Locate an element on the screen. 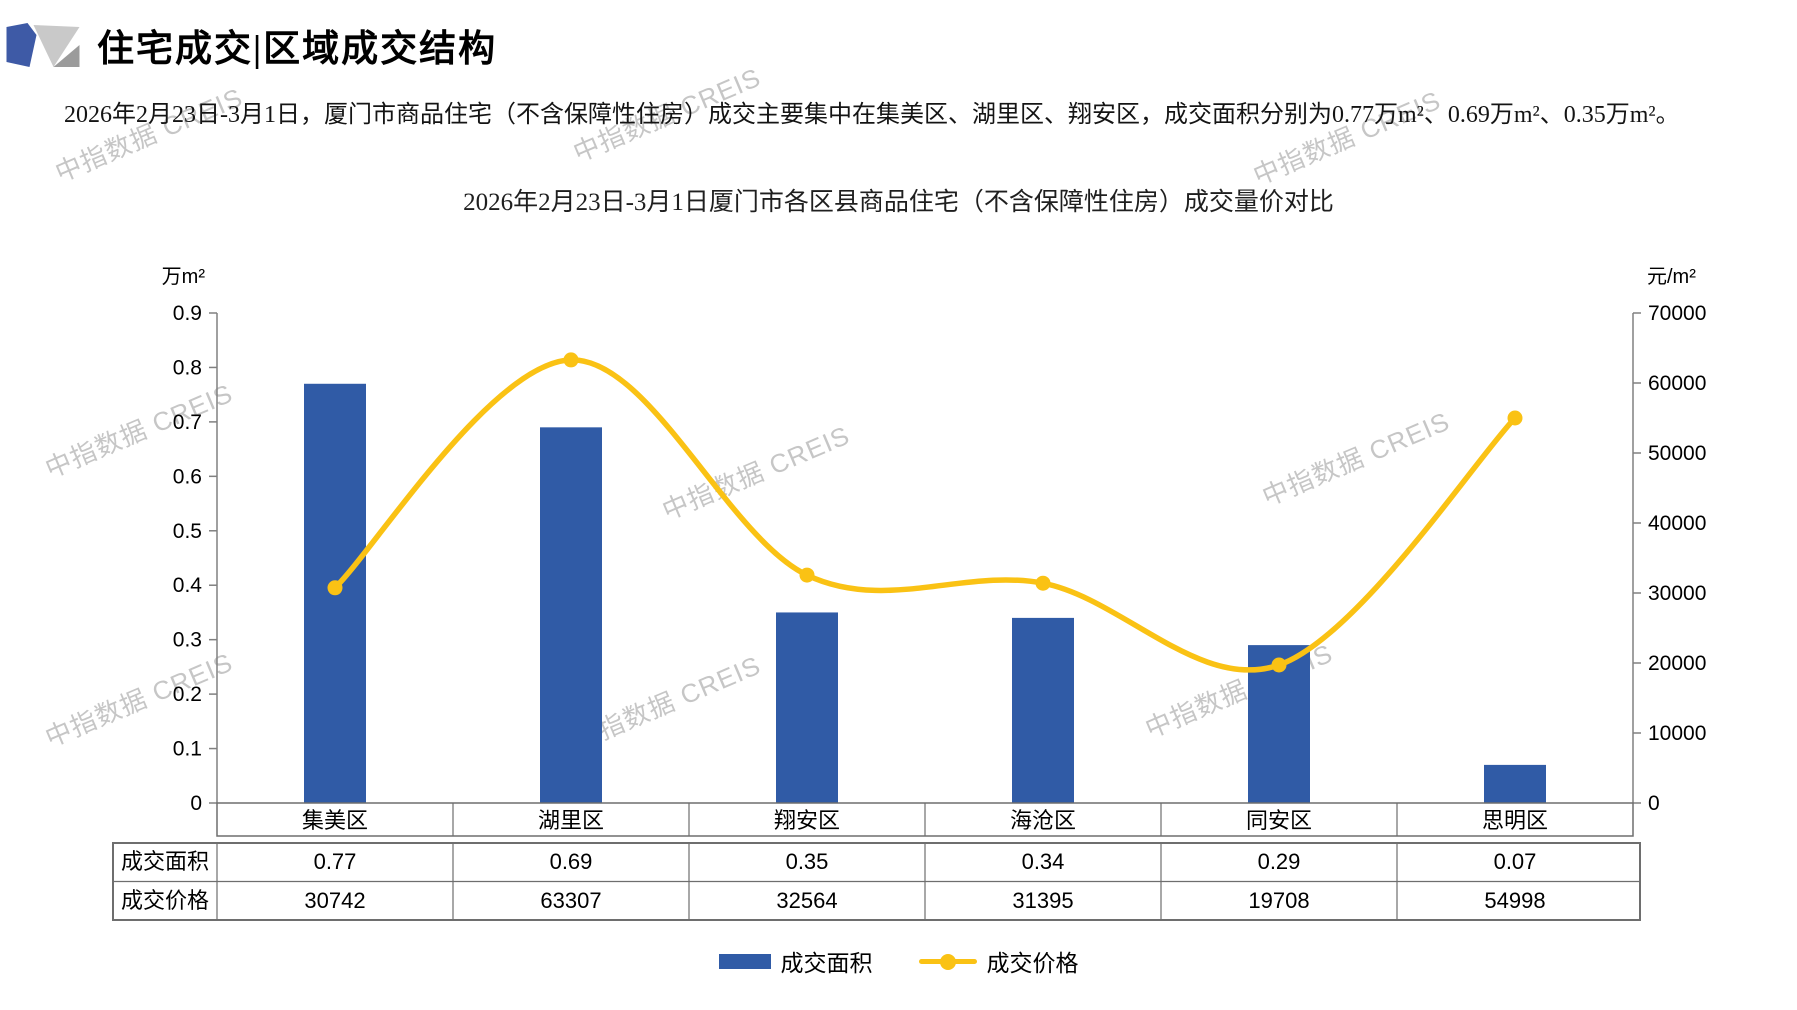 Image resolution: width=1797 pixels, height=1010 pixels. table-price-value: 54998 is located at coordinates (1514, 900).